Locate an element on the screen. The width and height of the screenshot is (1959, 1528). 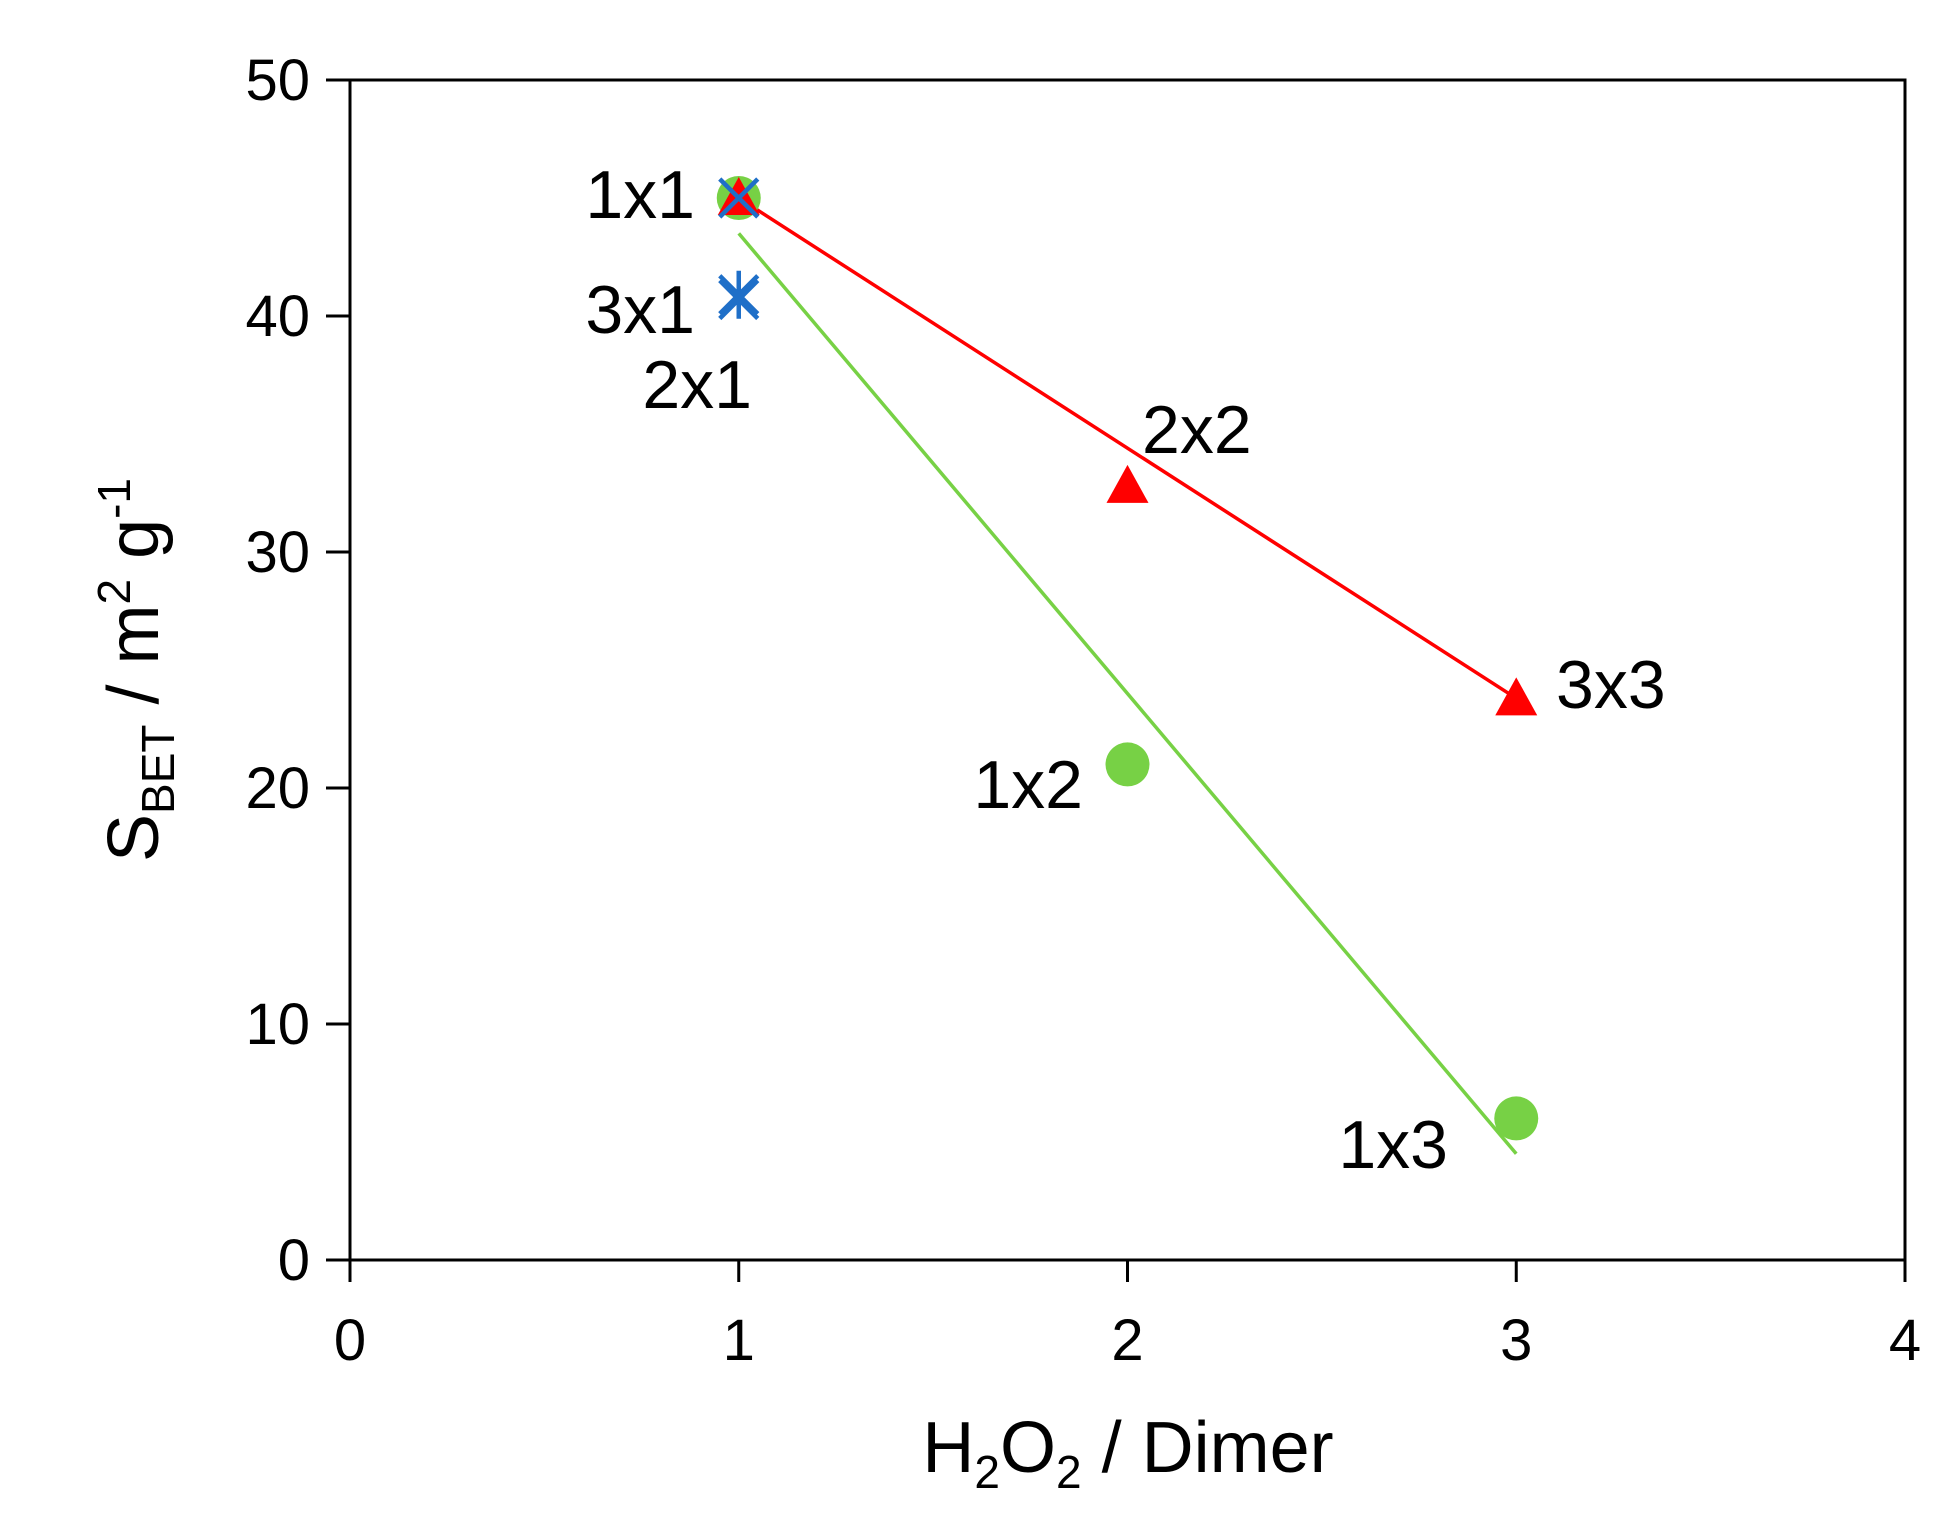
x-marker is located at coordinates (739, 198).